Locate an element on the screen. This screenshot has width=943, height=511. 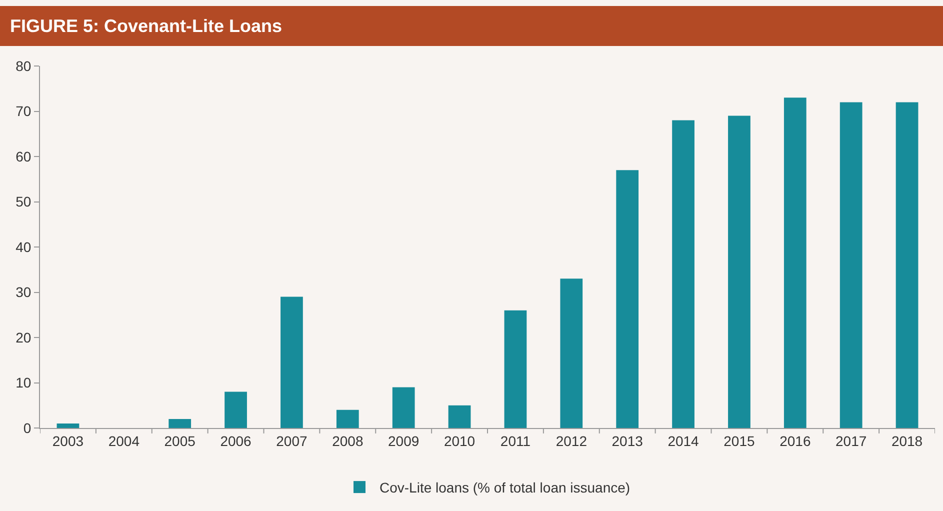
x-tick-label: 2005 is located at coordinates (180, 440).